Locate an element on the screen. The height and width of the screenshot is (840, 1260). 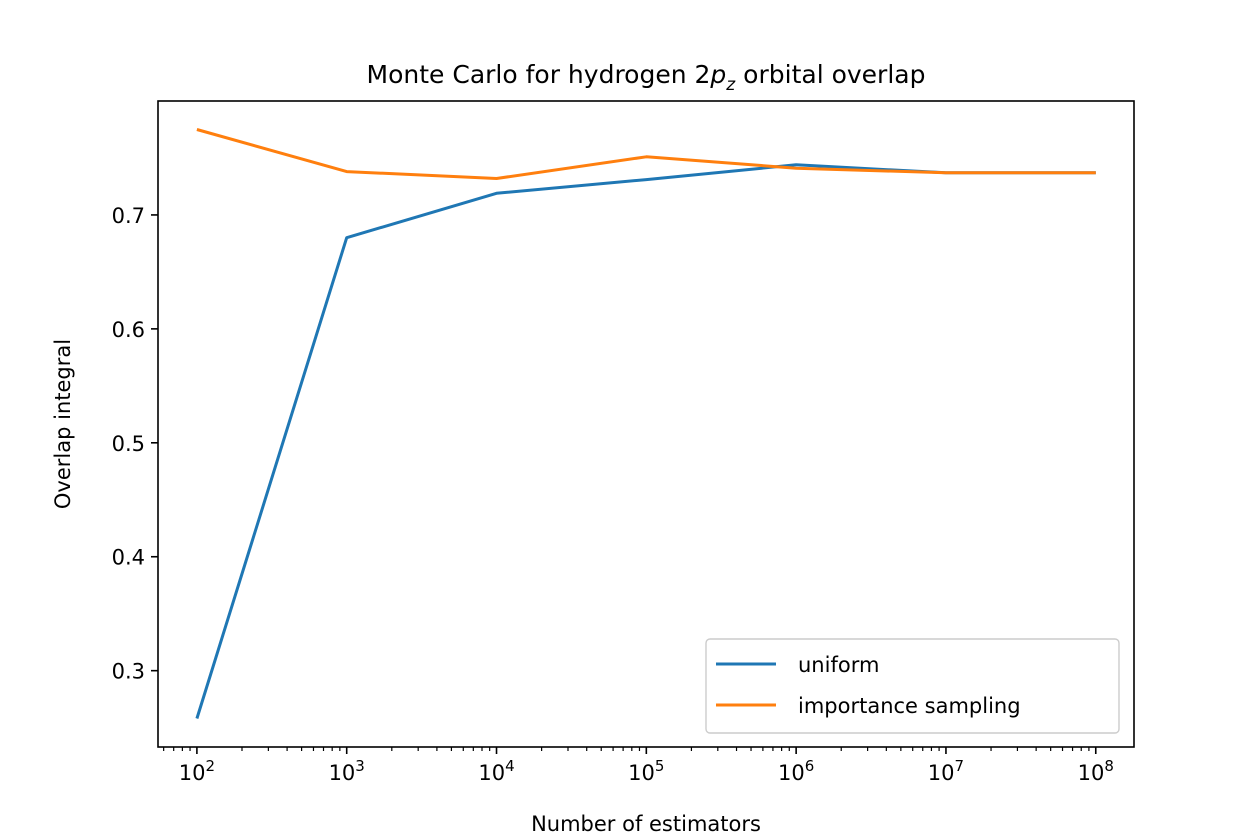
x-tick-label: 10⁵ is located at coordinates (646, 771).